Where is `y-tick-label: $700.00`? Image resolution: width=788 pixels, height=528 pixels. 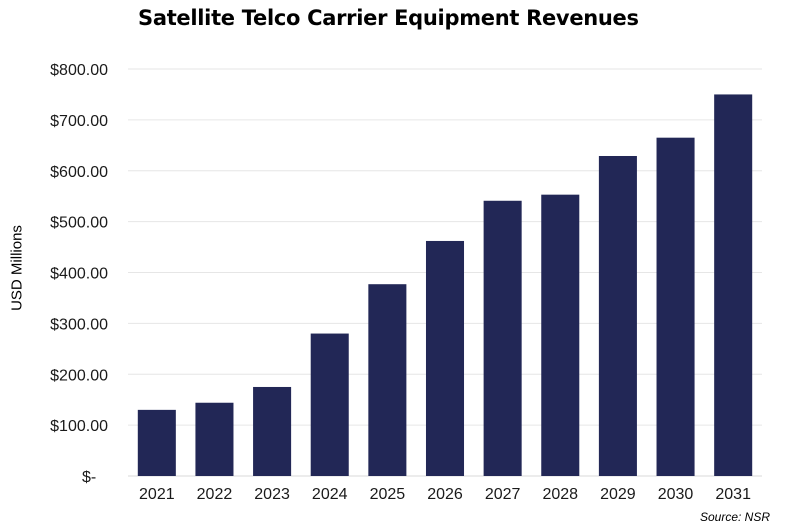
y-tick-label: $700.00 is located at coordinates (79, 121).